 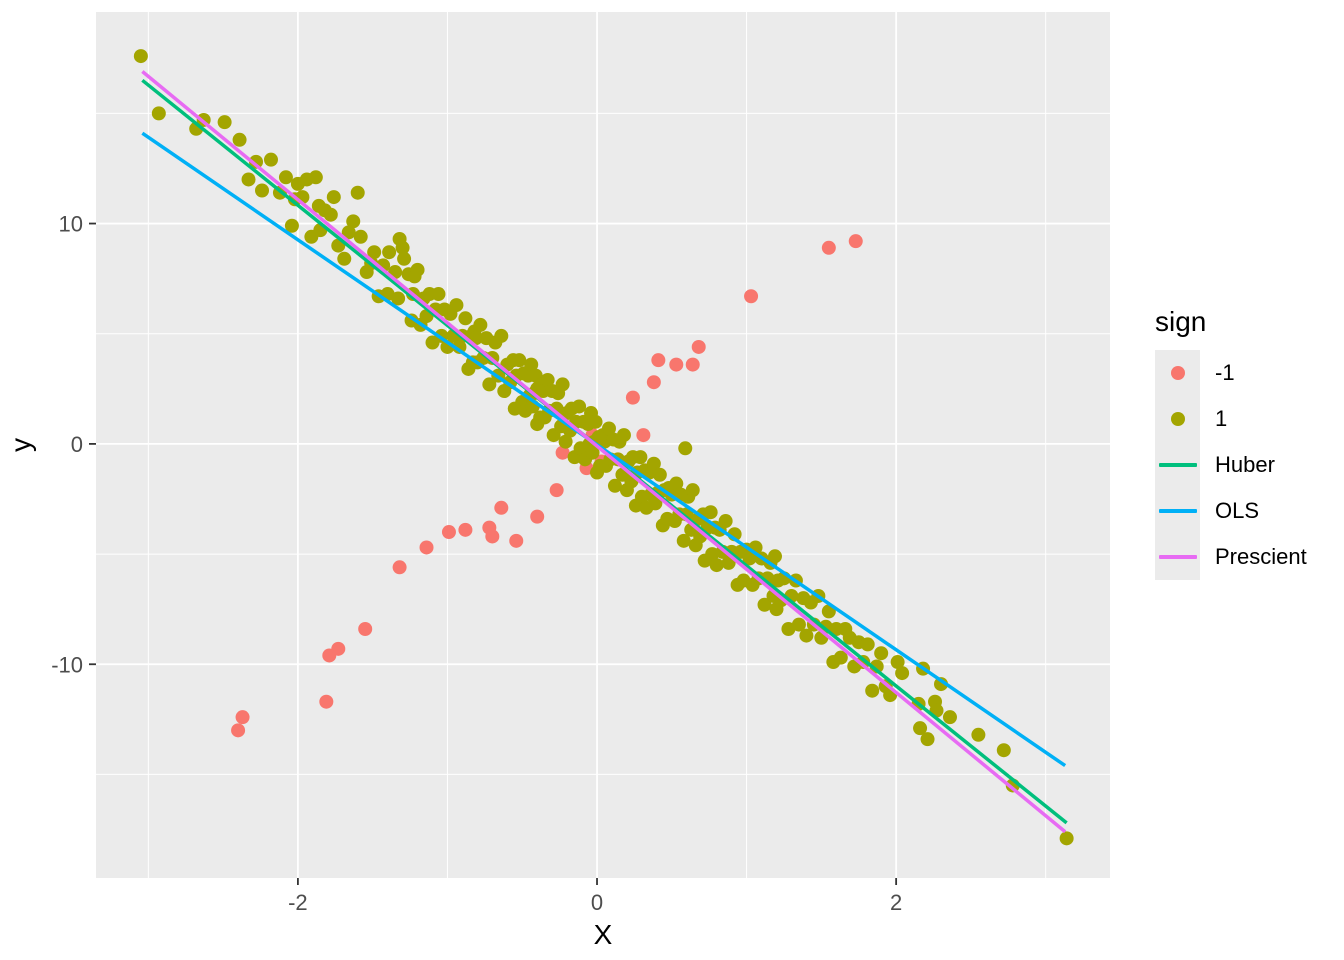 What do you see at coordinates (1231, 511) in the screenshot?
I see `legend-item-ols: OLS` at bounding box center [1231, 511].